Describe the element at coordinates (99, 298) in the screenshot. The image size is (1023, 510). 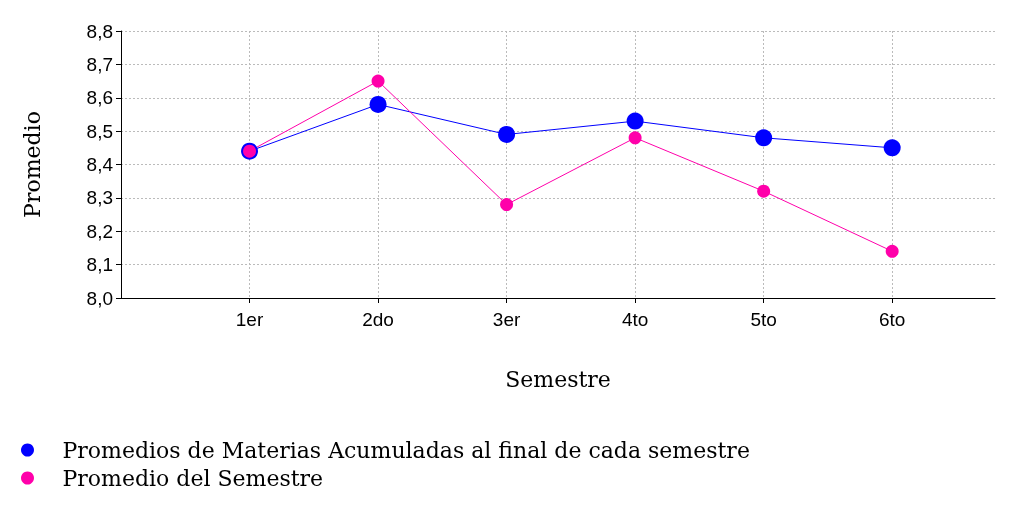
I see `y-tick-label: 8,0` at that location.